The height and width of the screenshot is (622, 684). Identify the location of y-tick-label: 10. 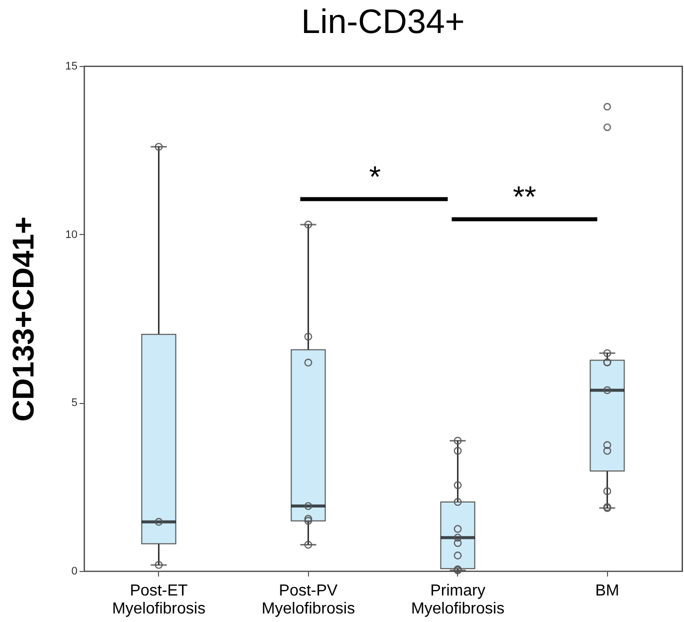
(71, 234).